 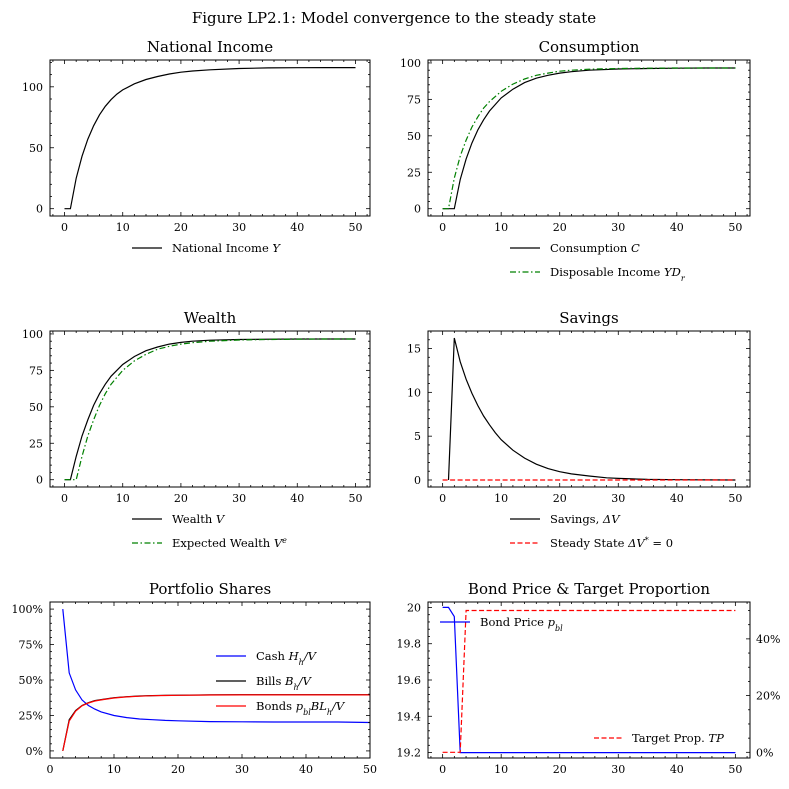 I want to click on legend-label: Disposable Income YDr, so click(x=618, y=274).